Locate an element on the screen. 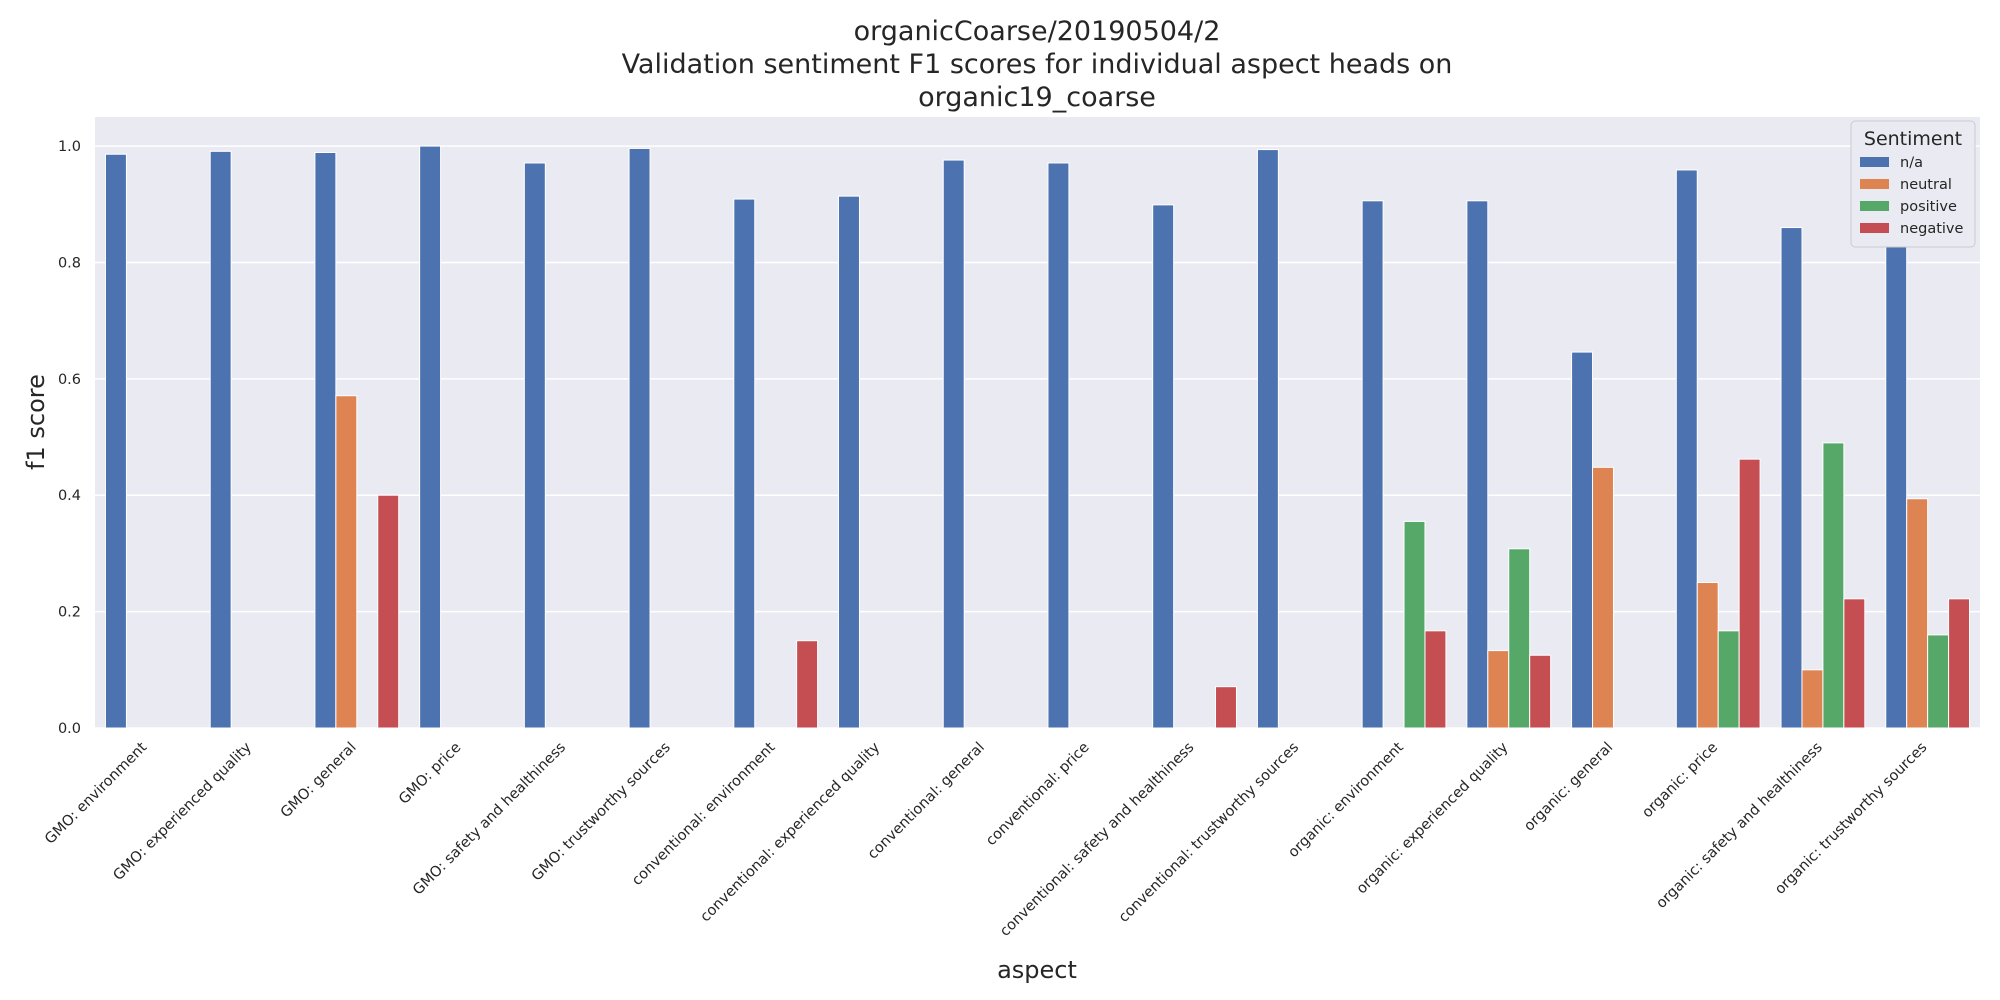 This screenshot has height=1000, width=2000. x-axis-label: aspect is located at coordinates (1037, 970).